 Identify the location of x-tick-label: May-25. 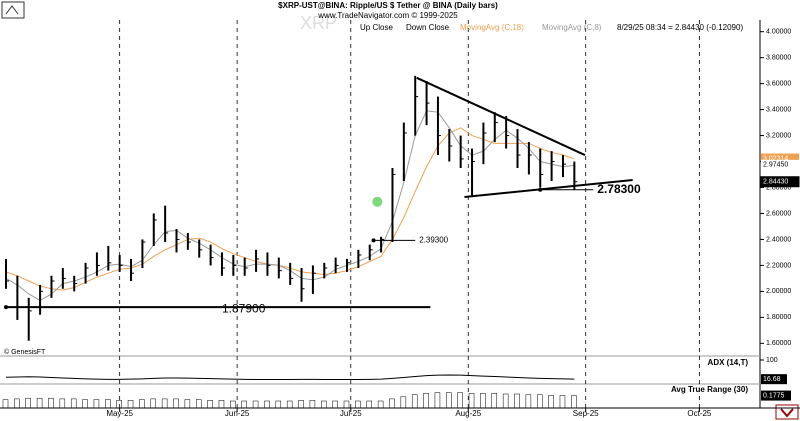
(119, 413).